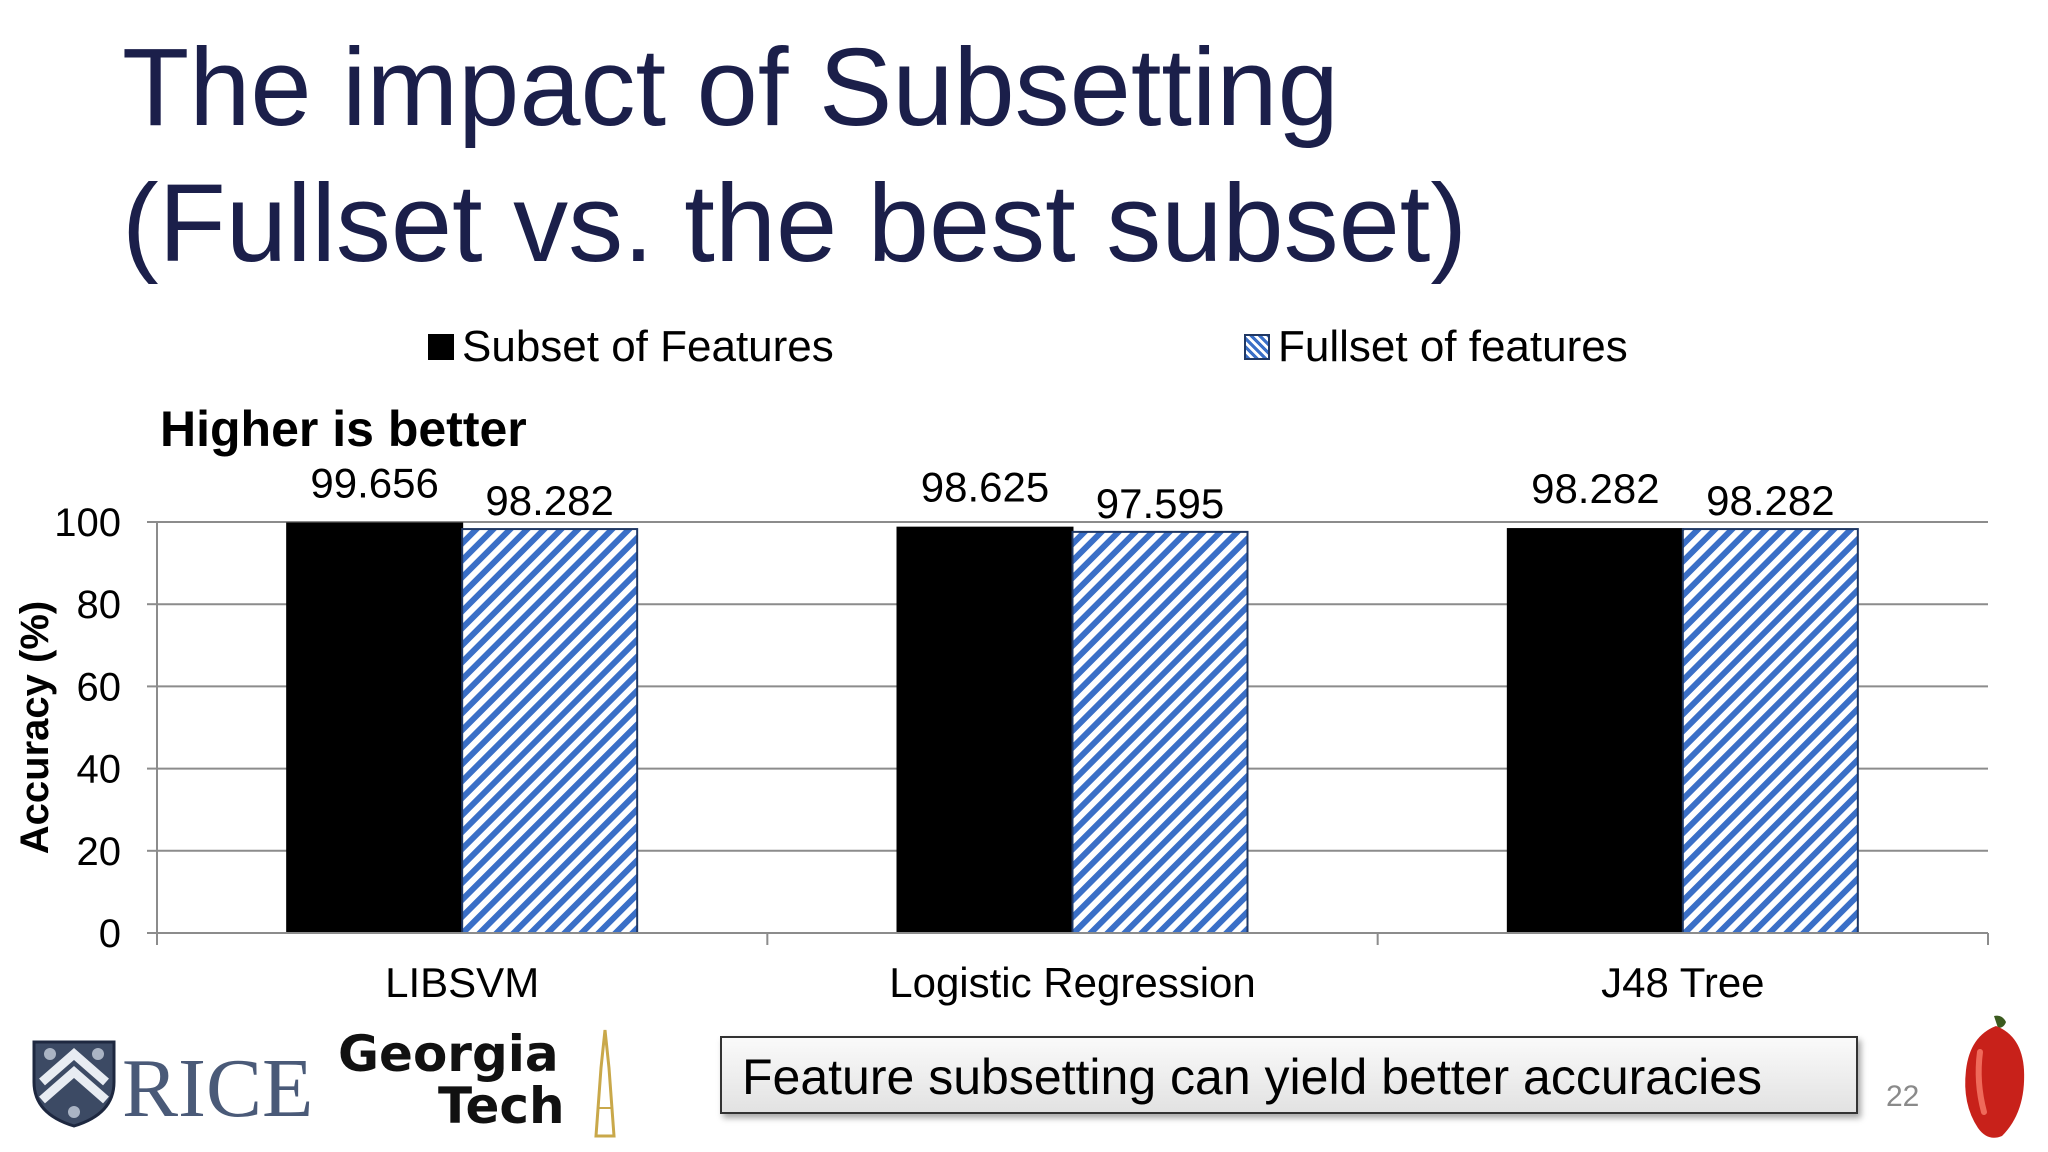  Describe the element at coordinates (441, 347) in the screenshot. I see `legend-swatch-subset` at that location.